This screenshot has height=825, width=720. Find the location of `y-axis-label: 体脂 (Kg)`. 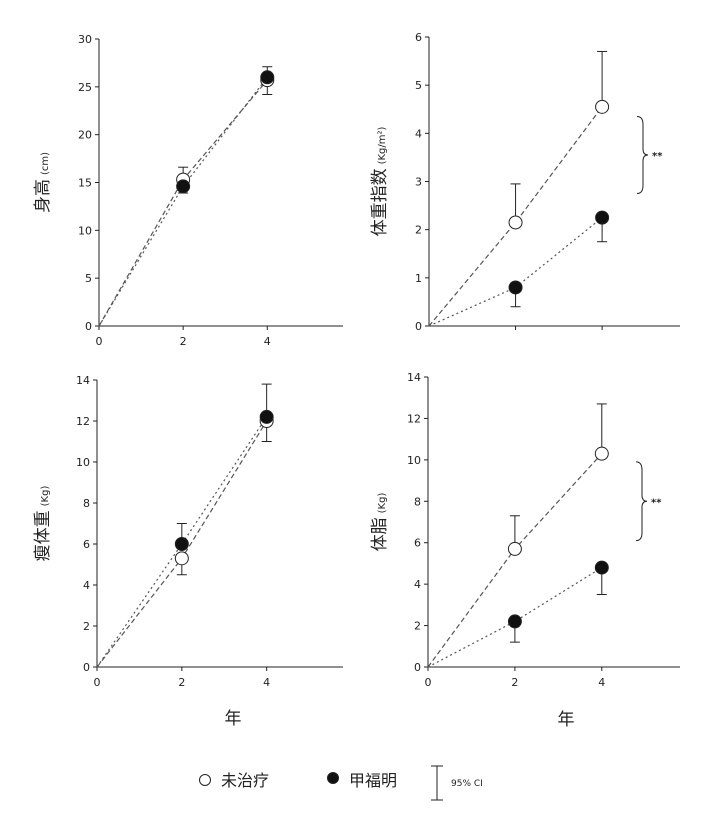

y-axis-label: 体脂 (Kg) is located at coordinates (380, 522).